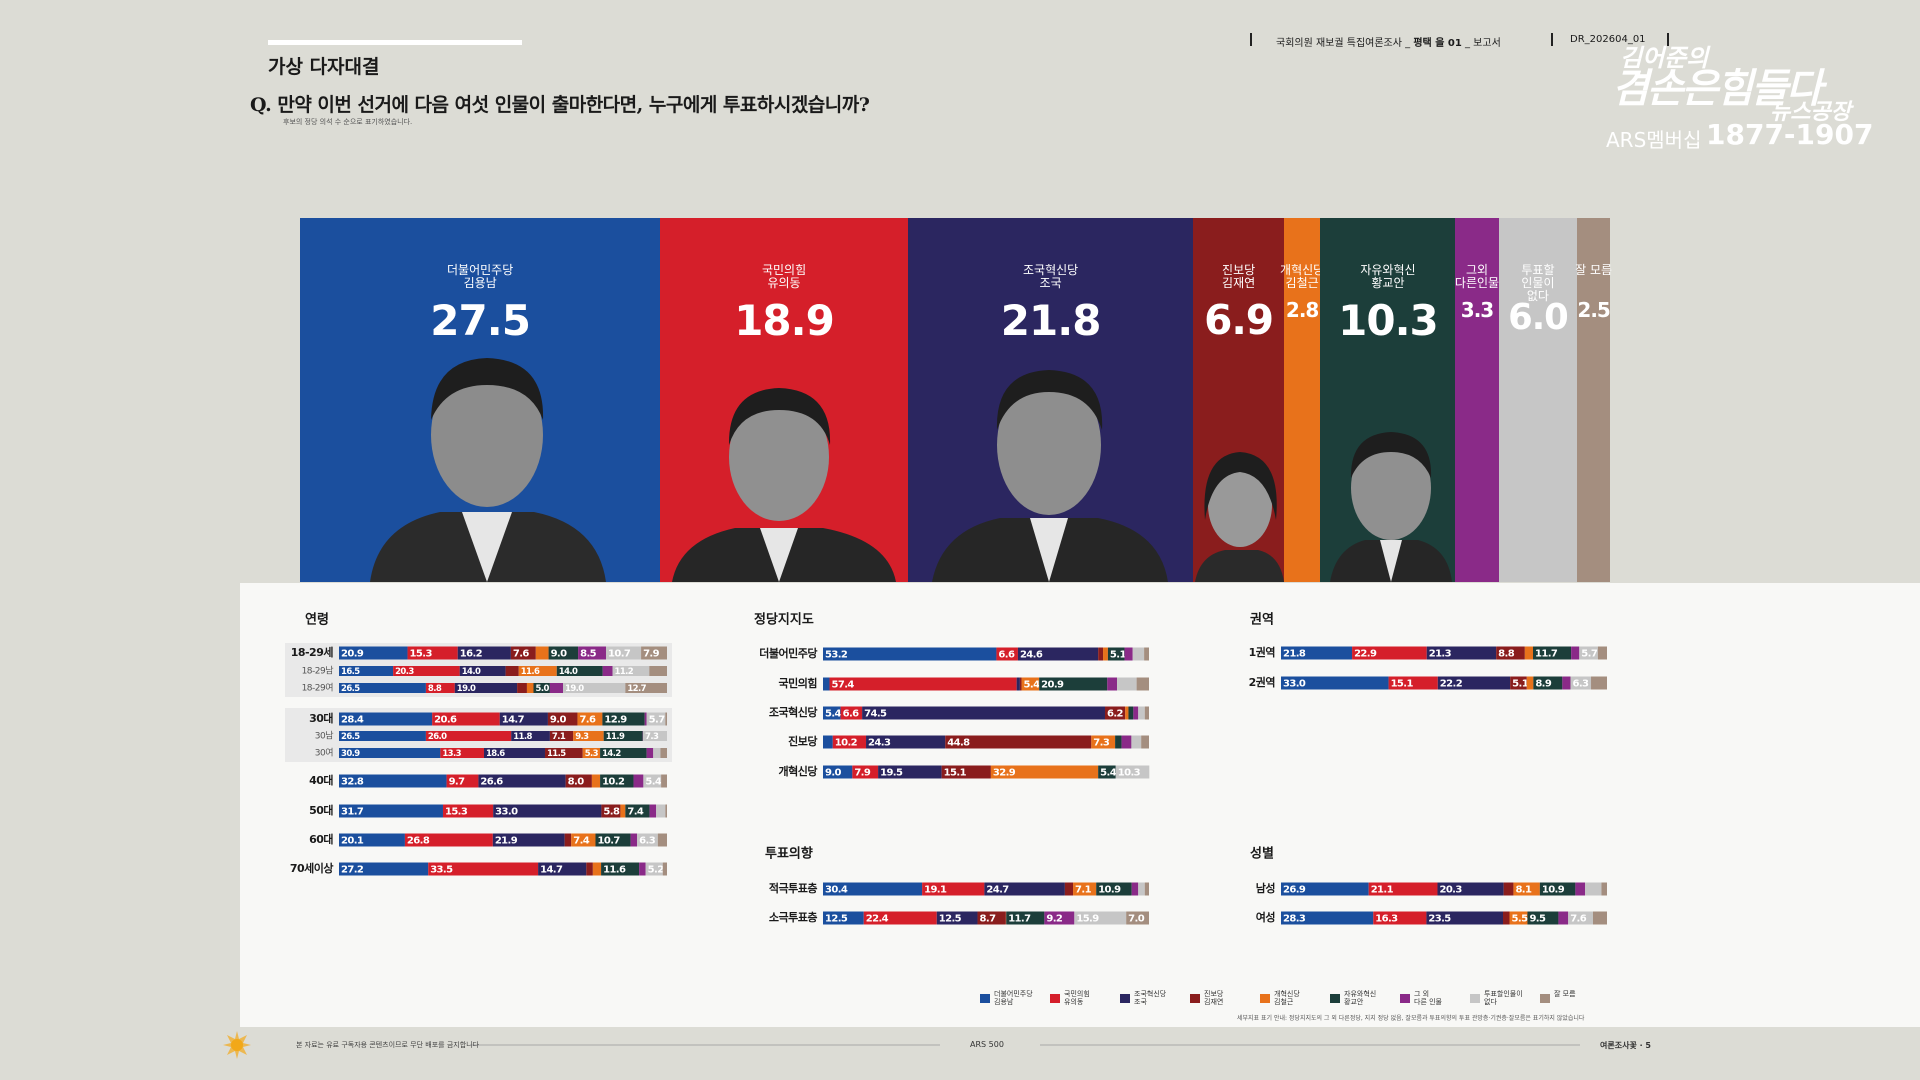  I want to click on row-label: 30여, so click(324, 753).